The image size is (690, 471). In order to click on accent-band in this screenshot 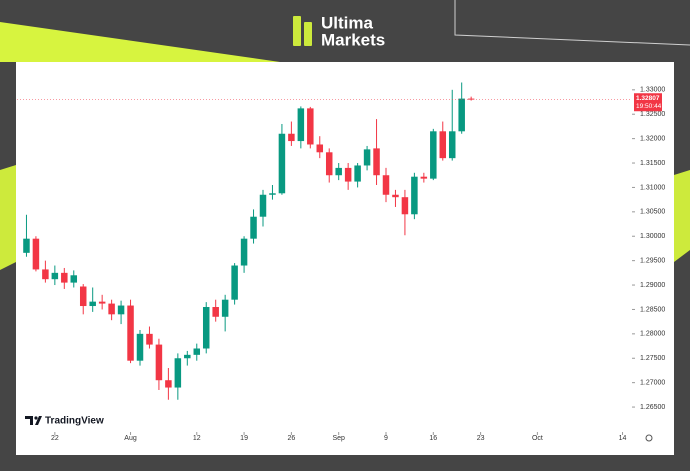, I will do `click(140, 42)`.